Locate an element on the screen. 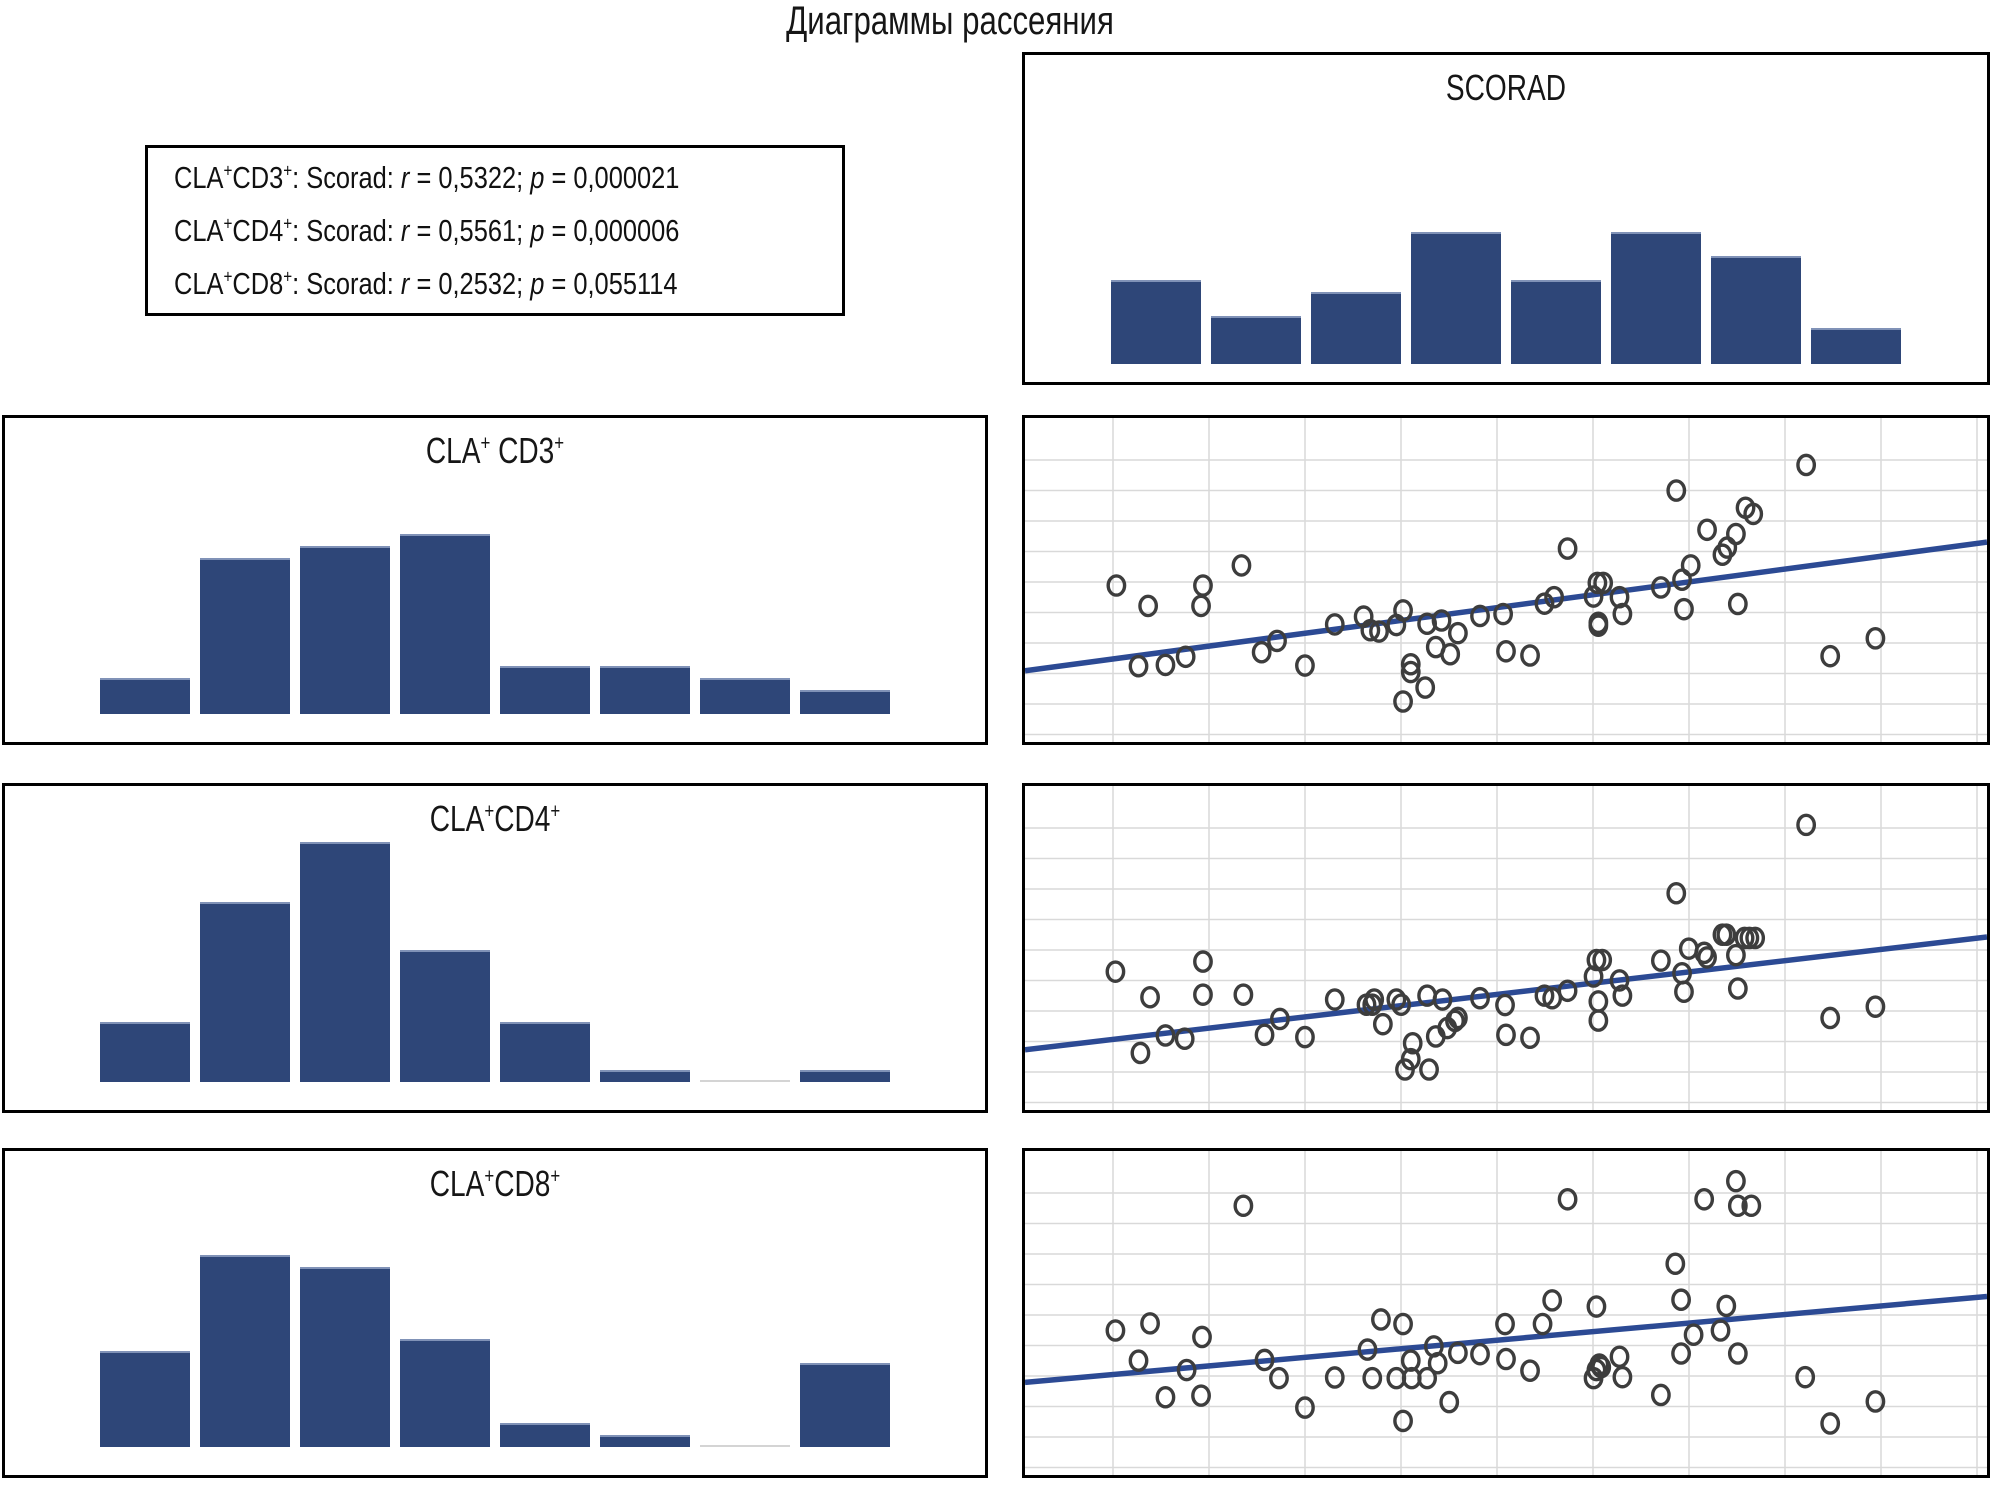  histogram-panel-cla-cd4: CLA+CD4+ is located at coordinates (495, 948).